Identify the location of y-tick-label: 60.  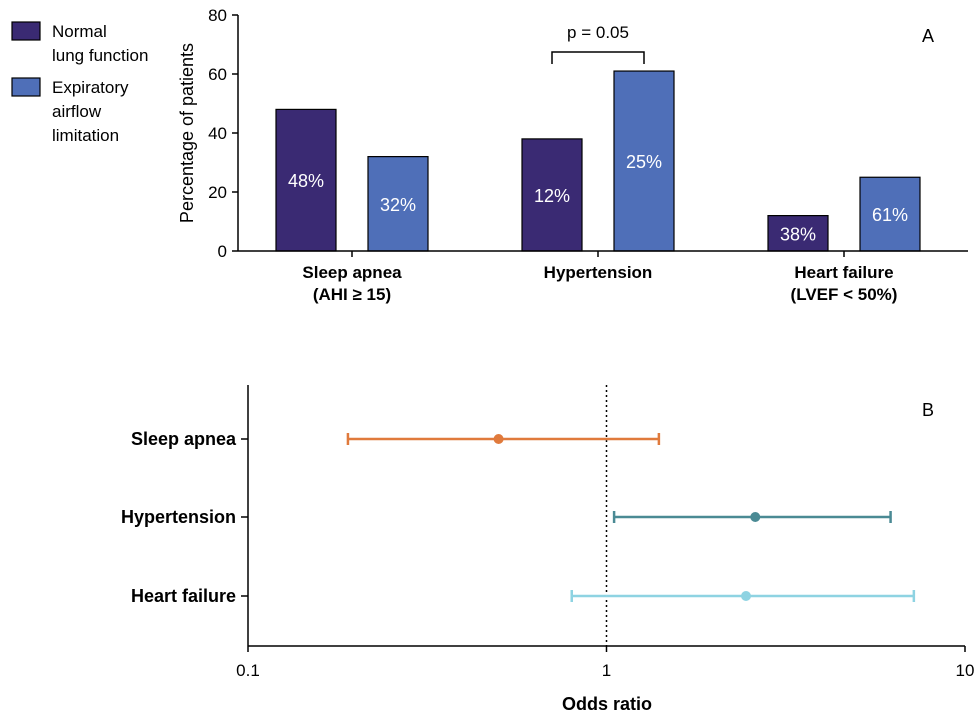
(217, 74).